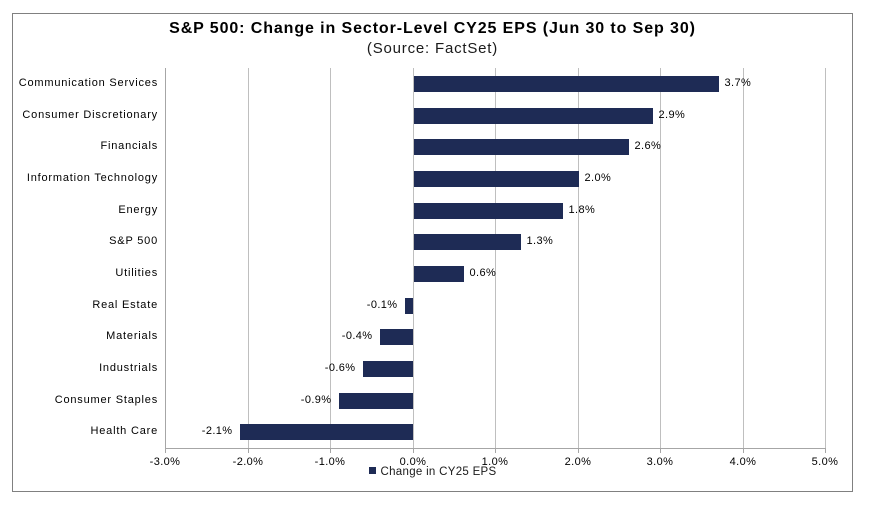  What do you see at coordinates (578, 462) in the screenshot?
I see `x-tick-label: 2.0%` at bounding box center [578, 462].